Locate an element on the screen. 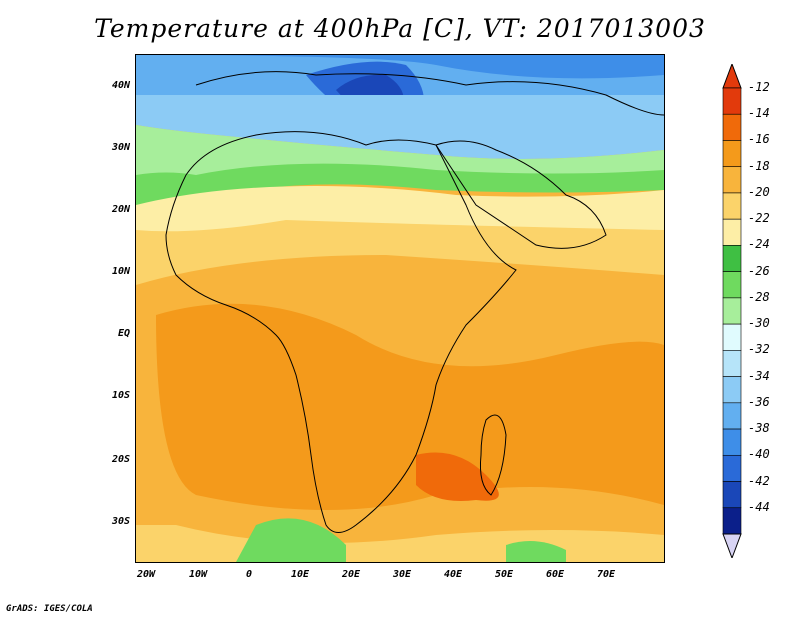 The image size is (800, 618). lon-label-30e: 30E is located at coordinates (402, 574).